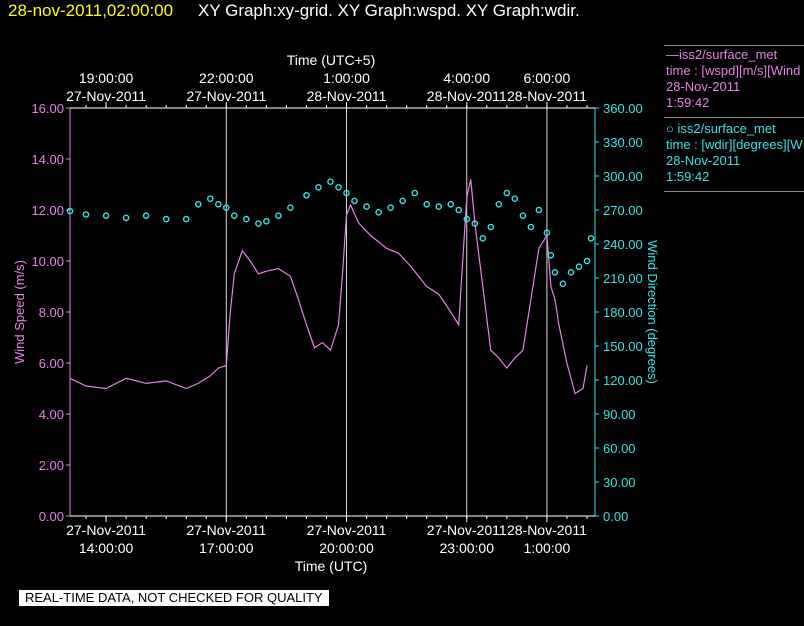 This screenshot has height=626, width=804. I want to click on y-axis-title-left: Wind Speed (m/s), so click(19, 312).